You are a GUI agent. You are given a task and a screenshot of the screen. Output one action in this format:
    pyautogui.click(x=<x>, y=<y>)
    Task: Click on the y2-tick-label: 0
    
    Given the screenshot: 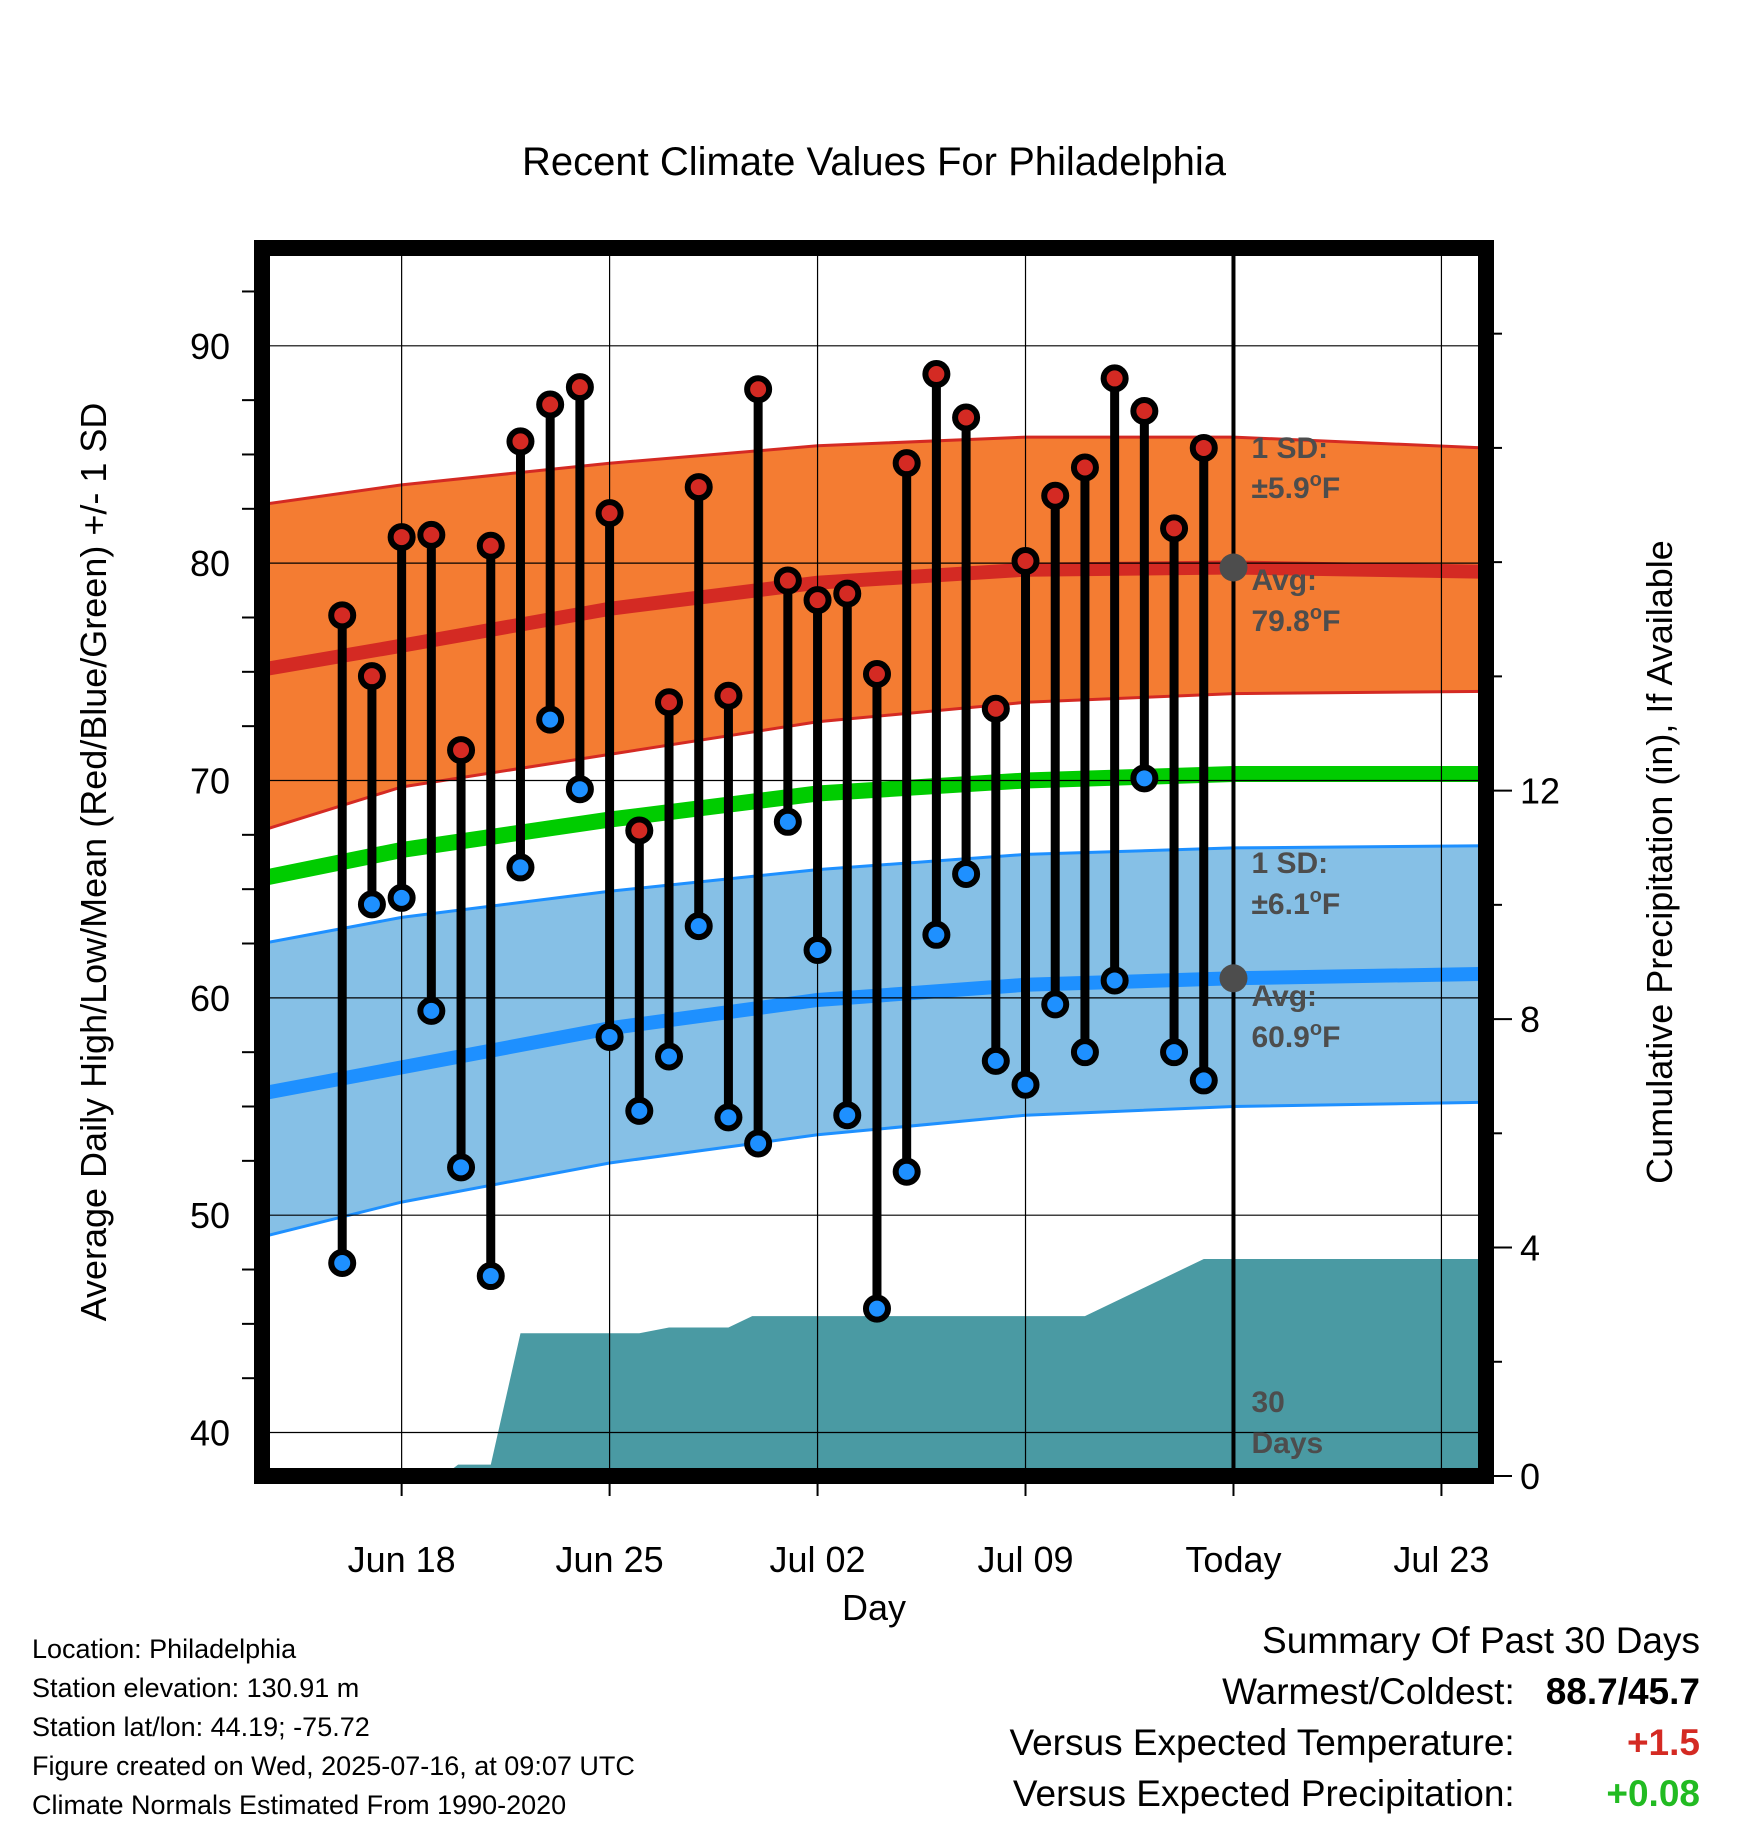 What is the action you would take?
    pyautogui.click(x=1530, y=1476)
    